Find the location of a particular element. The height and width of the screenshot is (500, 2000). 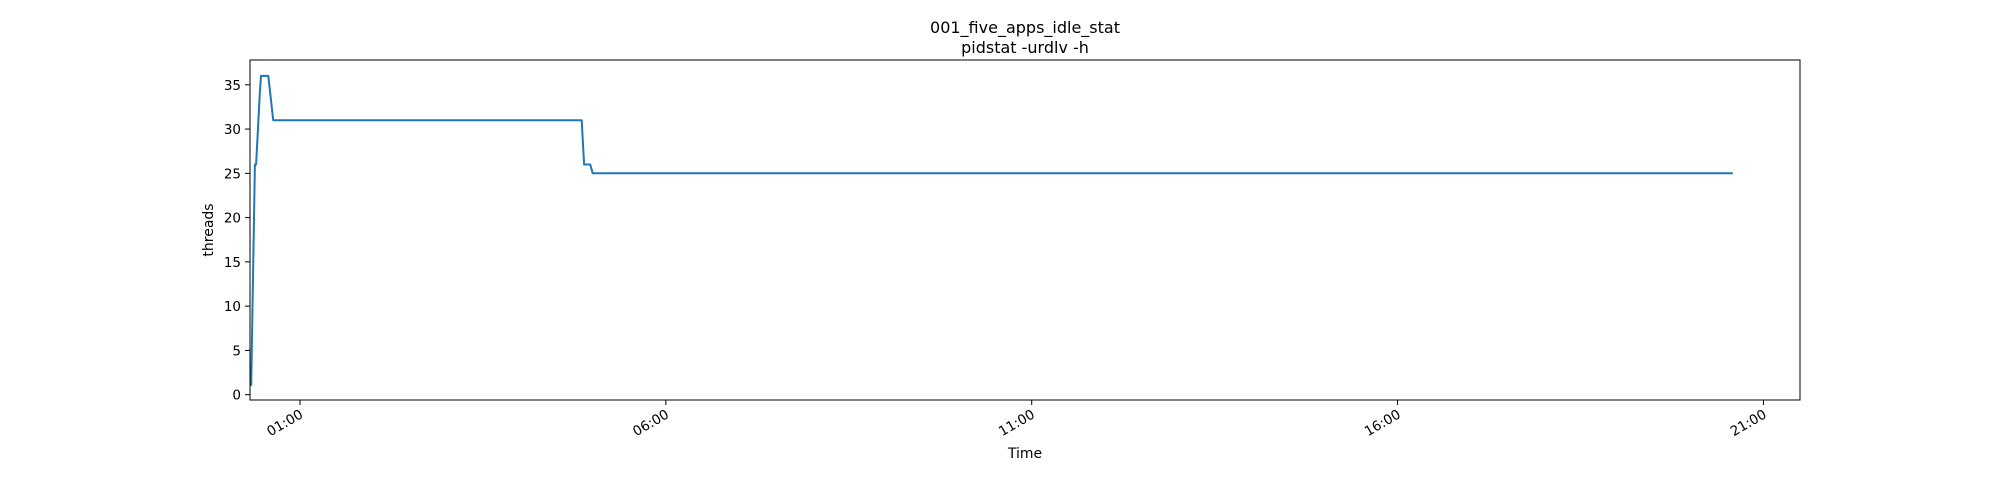

chart-subtitle: pidstat -urdlv -h is located at coordinates (1025, 47).